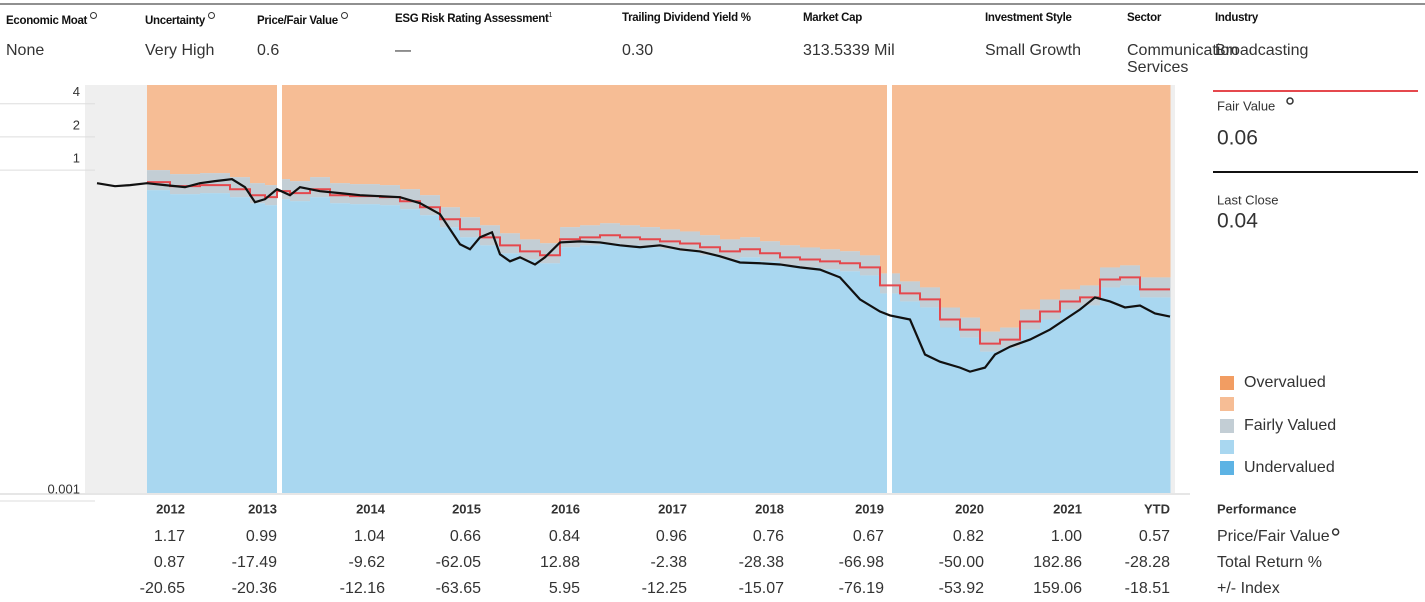 The height and width of the screenshot is (602, 1425). I want to click on column-header: 2014, so click(371, 508).